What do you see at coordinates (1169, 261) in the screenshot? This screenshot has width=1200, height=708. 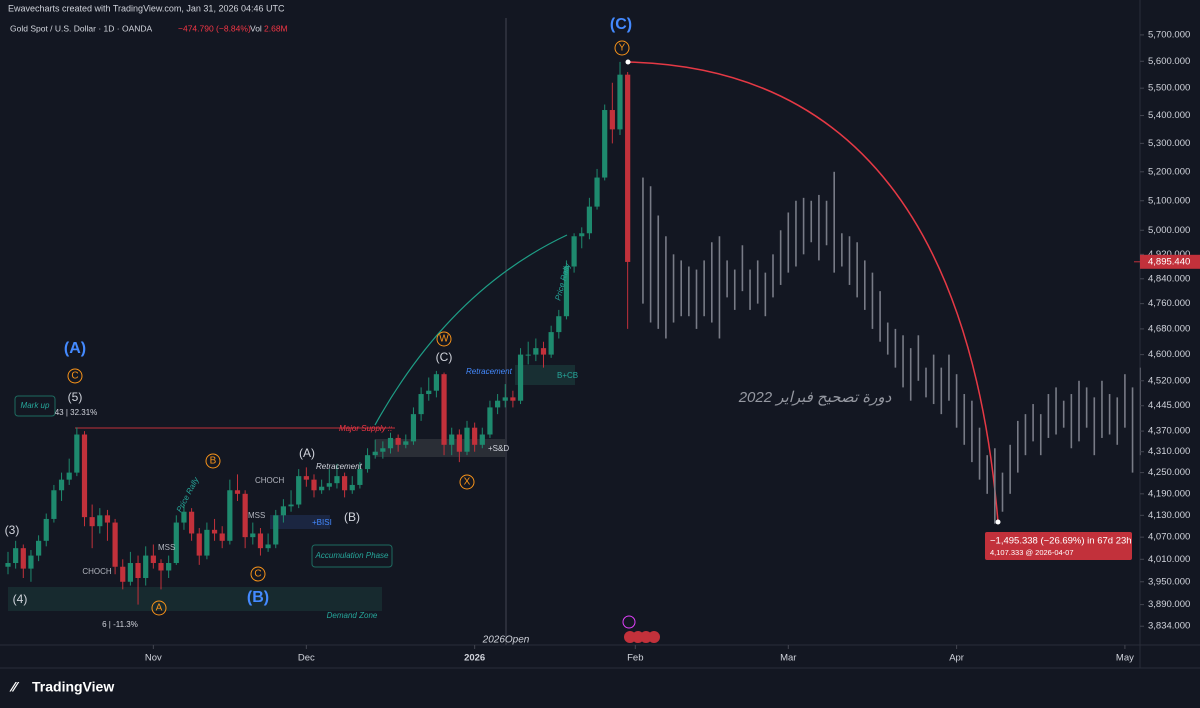 I see `last-price-label: 4,895.440` at bounding box center [1169, 261].